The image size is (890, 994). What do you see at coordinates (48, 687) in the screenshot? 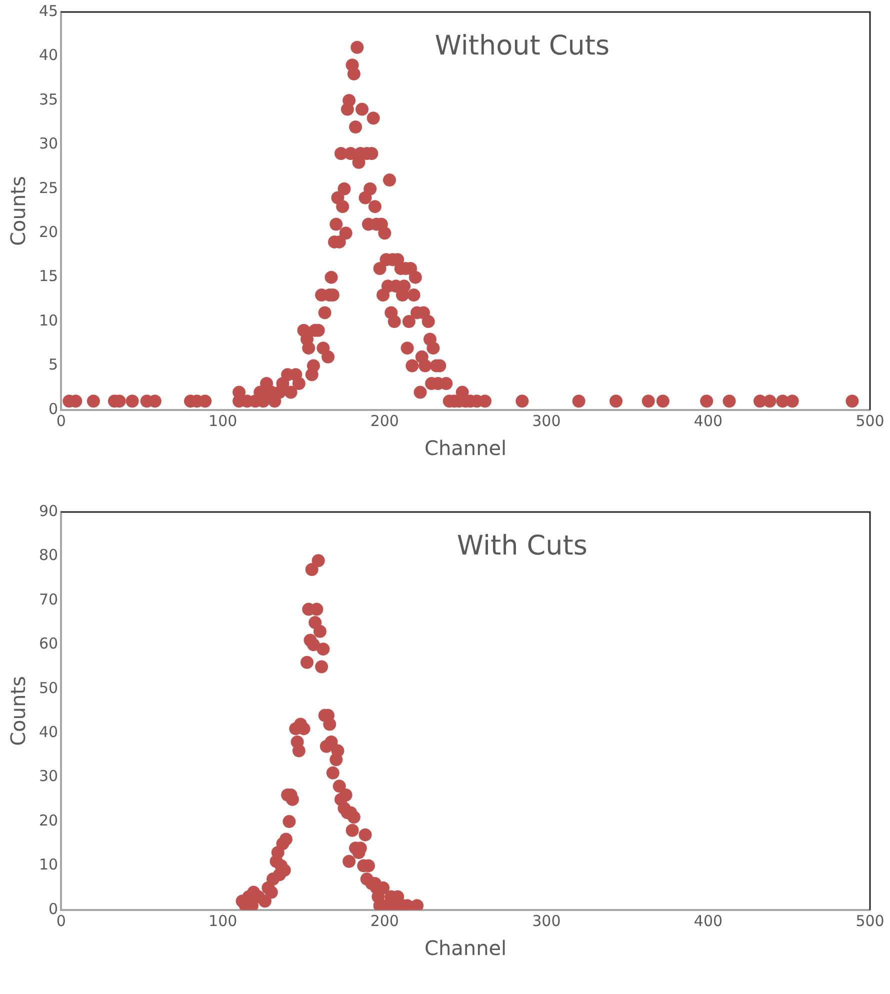
I see `y-tick-label: 50` at bounding box center [48, 687].